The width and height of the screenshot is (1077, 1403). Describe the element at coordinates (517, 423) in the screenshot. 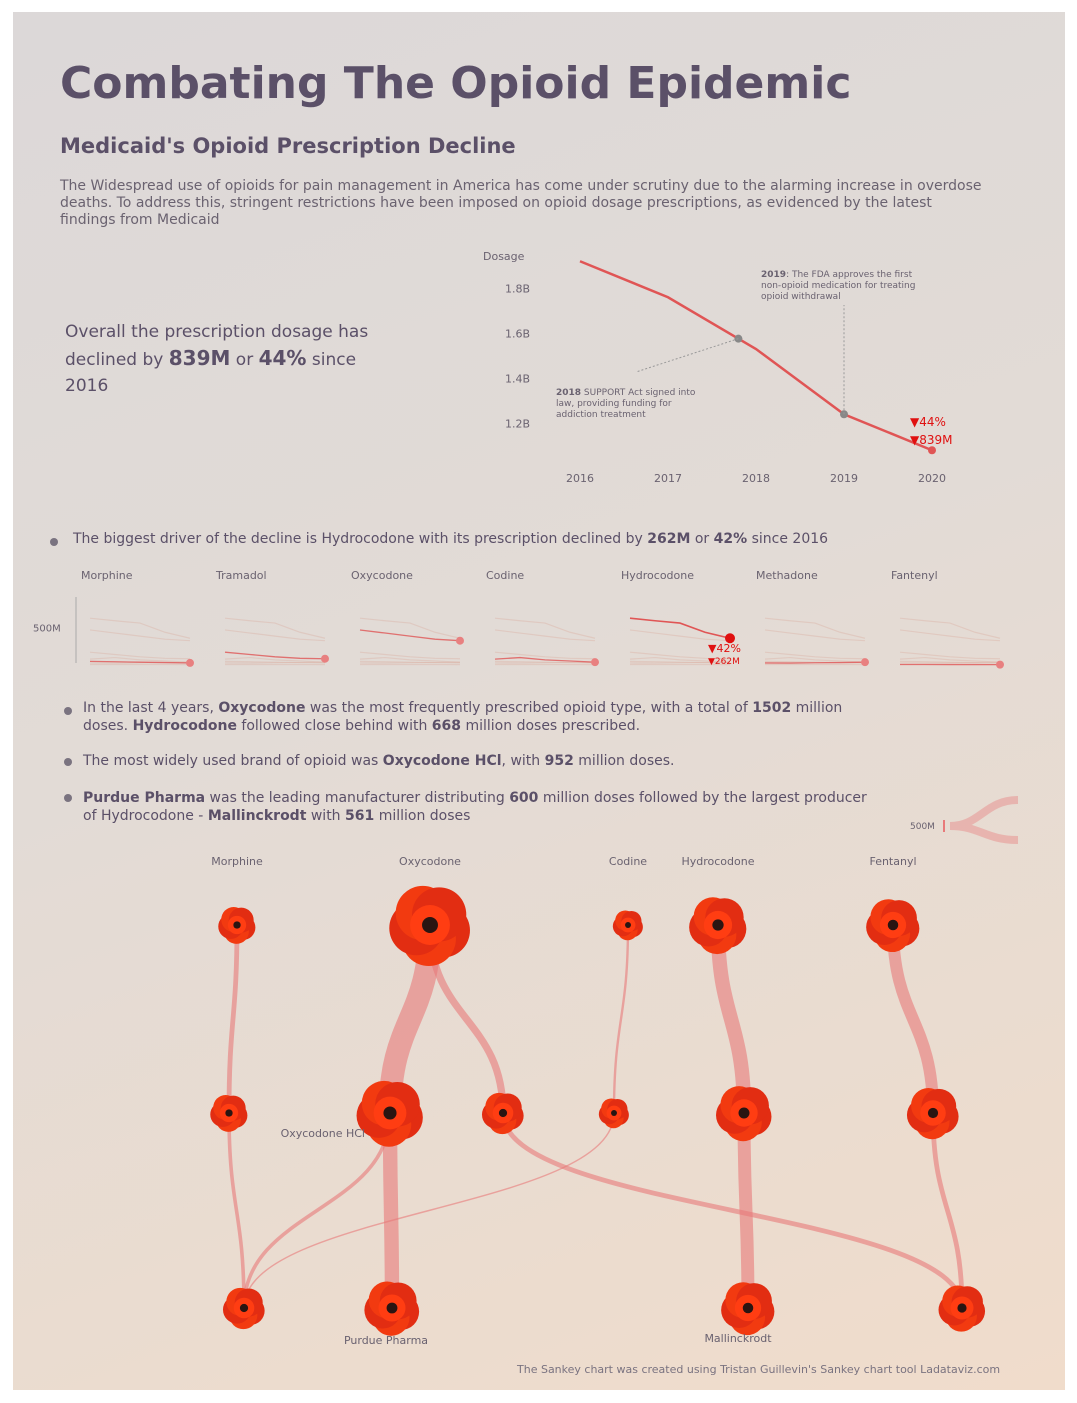

I see `y-tick-label: 1.2B` at that location.